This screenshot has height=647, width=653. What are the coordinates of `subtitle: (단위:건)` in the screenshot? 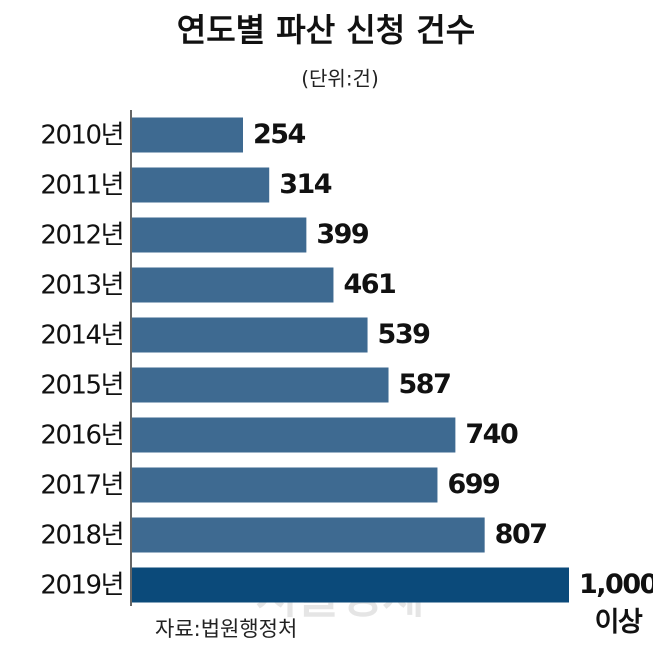 It's located at (340, 79).